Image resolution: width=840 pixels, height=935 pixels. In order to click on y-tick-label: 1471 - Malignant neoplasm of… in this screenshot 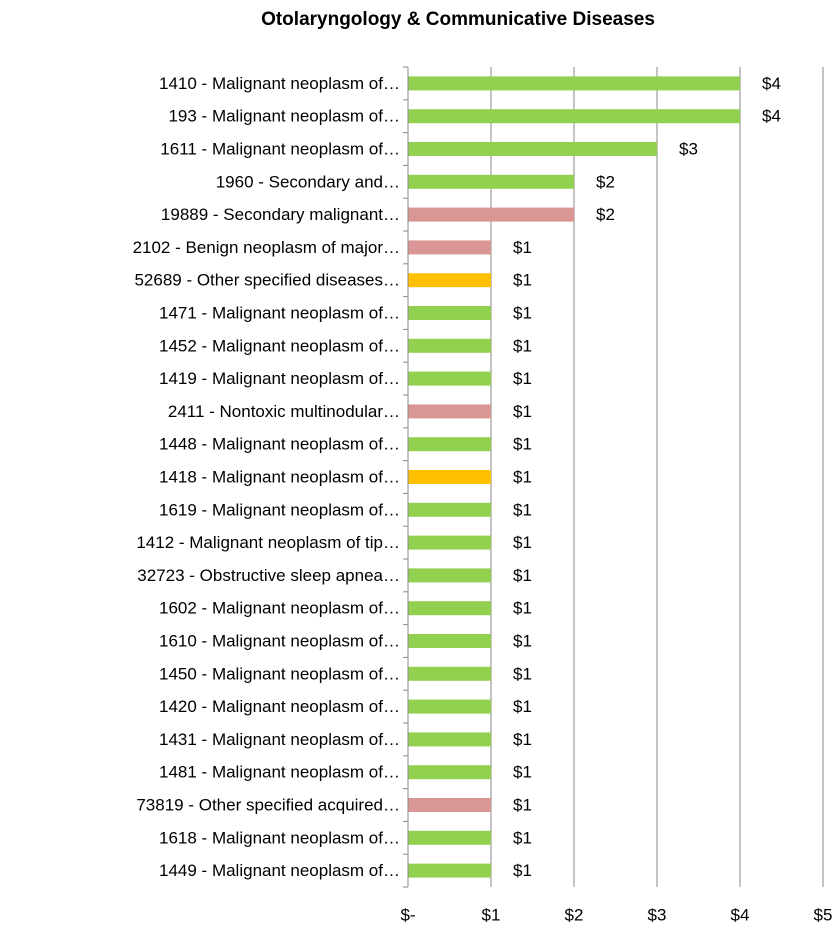, I will do `click(279, 312)`.